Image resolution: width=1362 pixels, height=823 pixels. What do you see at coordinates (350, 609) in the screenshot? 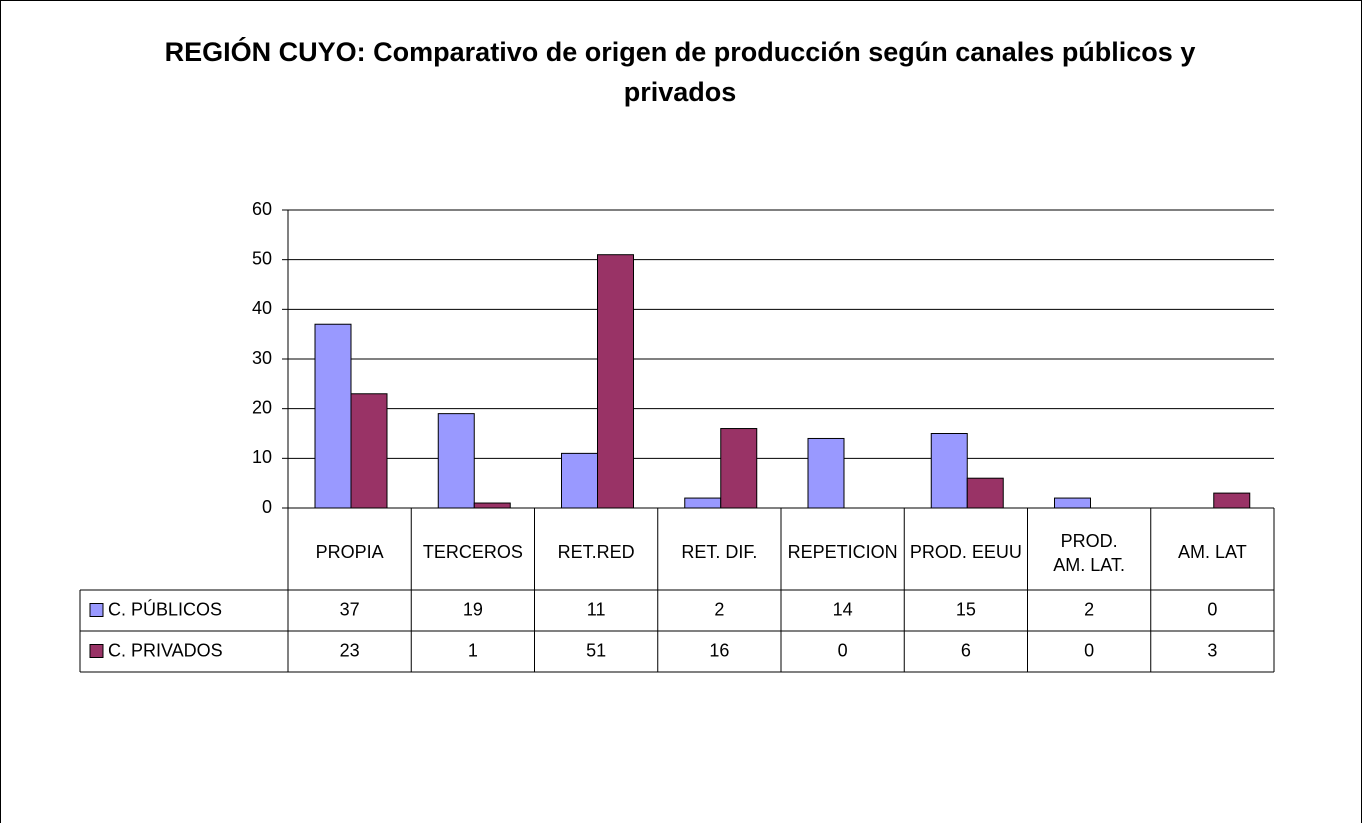
I see `table-value: 37` at bounding box center [350, 609].